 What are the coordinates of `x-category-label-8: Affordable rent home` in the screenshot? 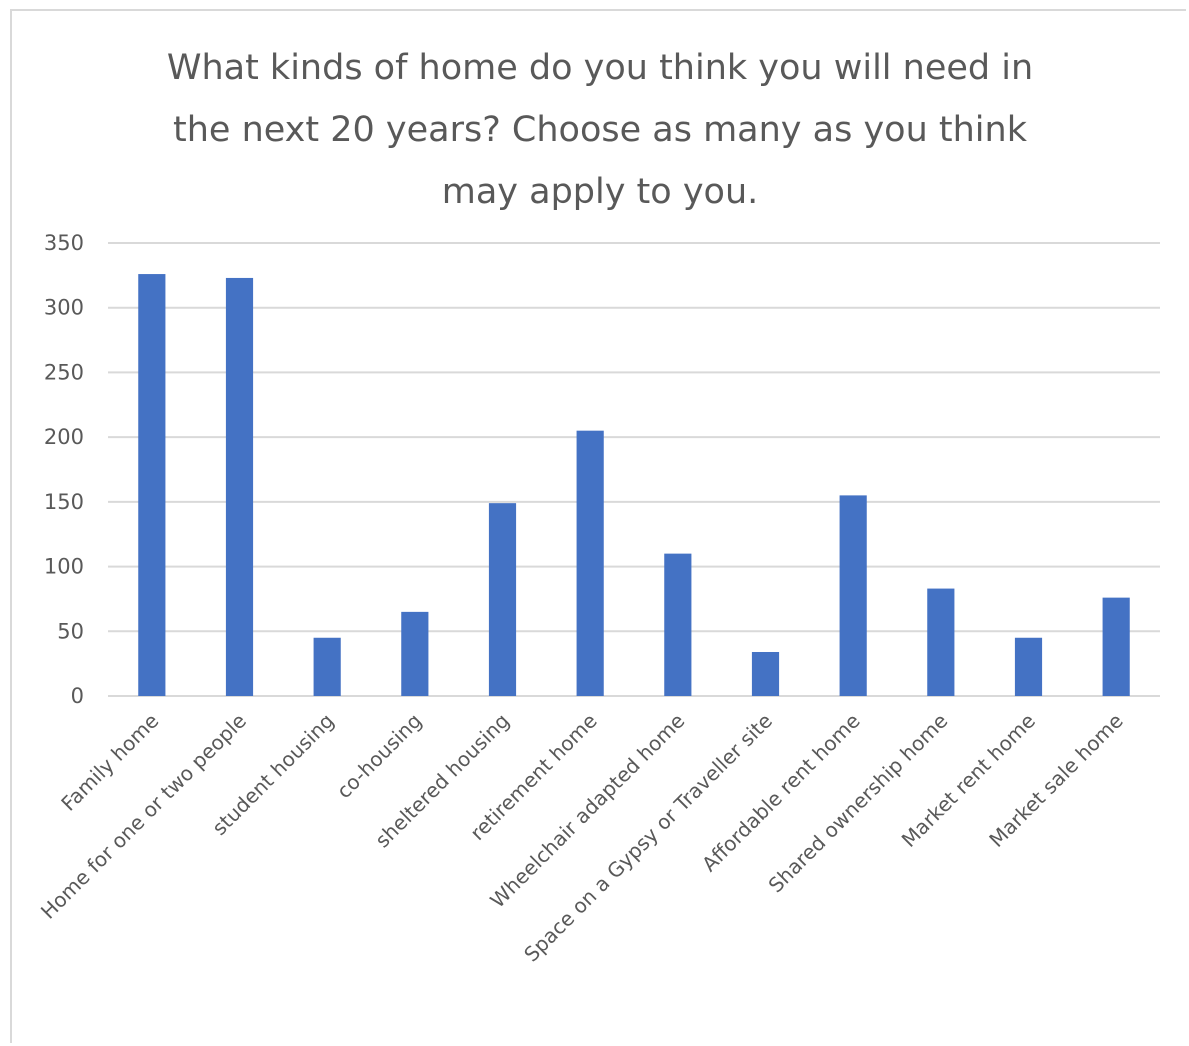 It's located at (781, 793).